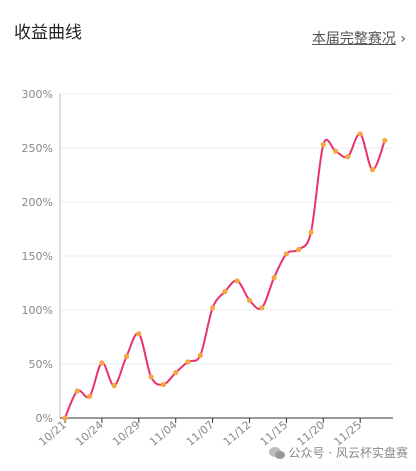  Describe the element at coordinates (41, 364) in the screenshot. I see `y-tick-label: 50%` at that location.